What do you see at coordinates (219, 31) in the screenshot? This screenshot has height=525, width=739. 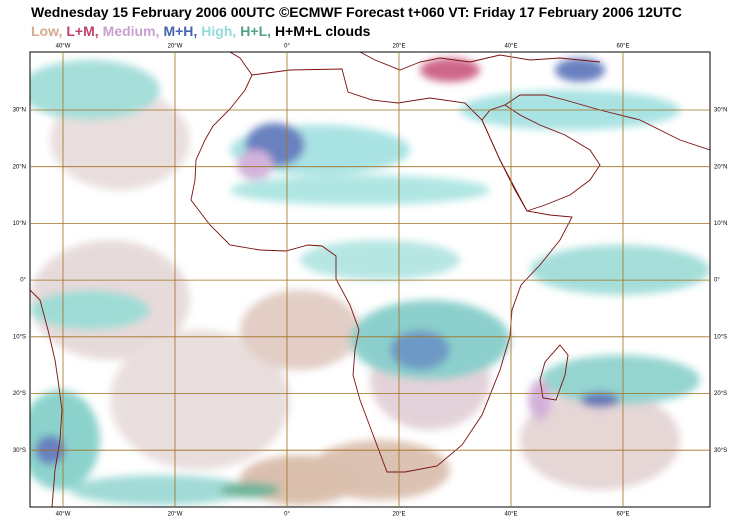 I see `legend-item: High,` at bounding box center [219, 31].